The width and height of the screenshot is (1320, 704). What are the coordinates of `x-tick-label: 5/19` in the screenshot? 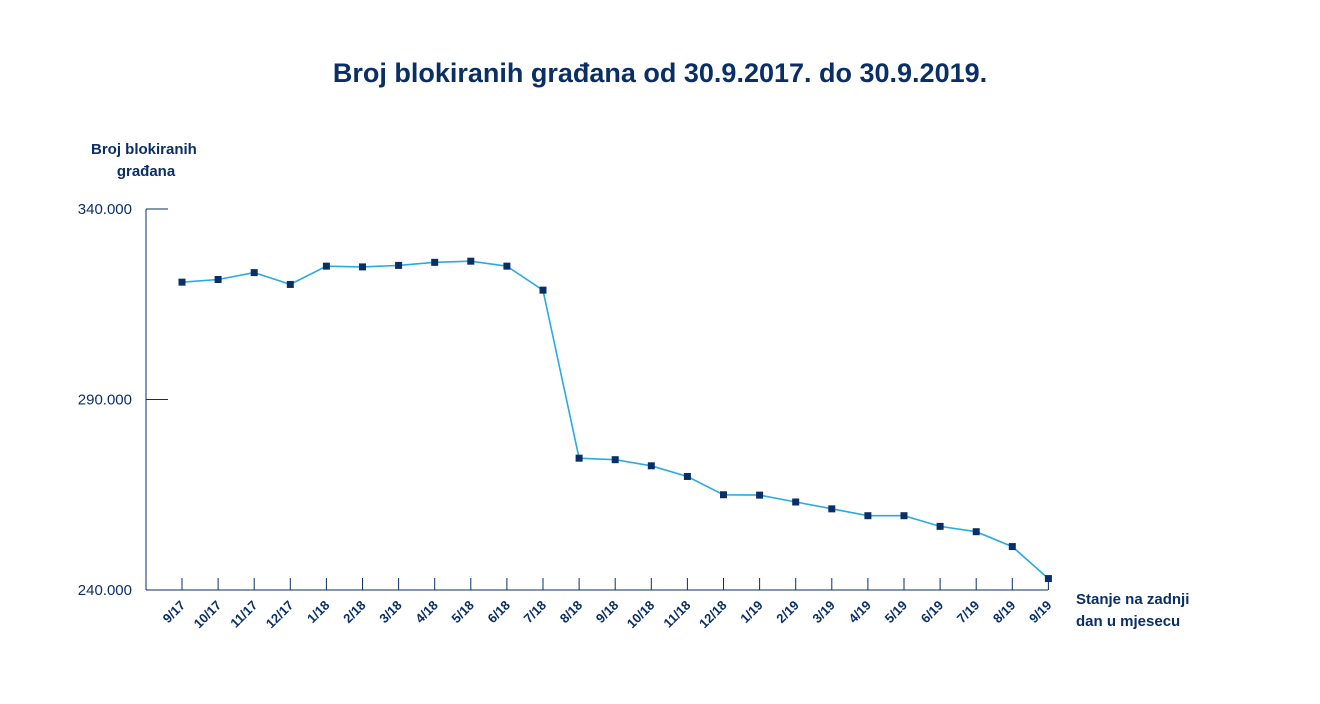 It's located at (896, 612).